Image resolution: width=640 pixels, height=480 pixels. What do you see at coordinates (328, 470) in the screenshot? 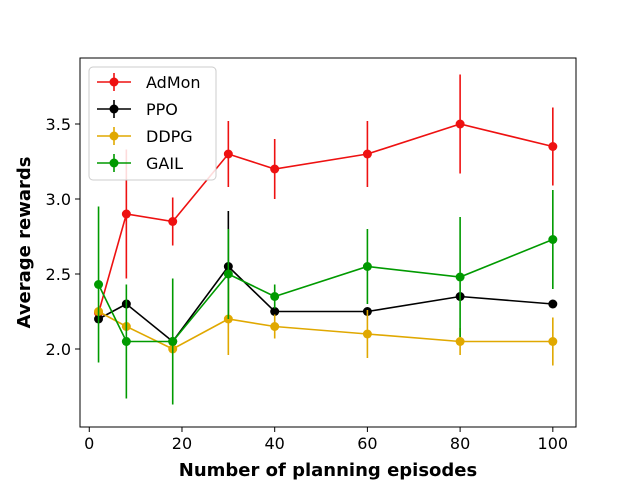
I see `x-axis-label: Number of planning episodes` at bounding box center [328, 470].